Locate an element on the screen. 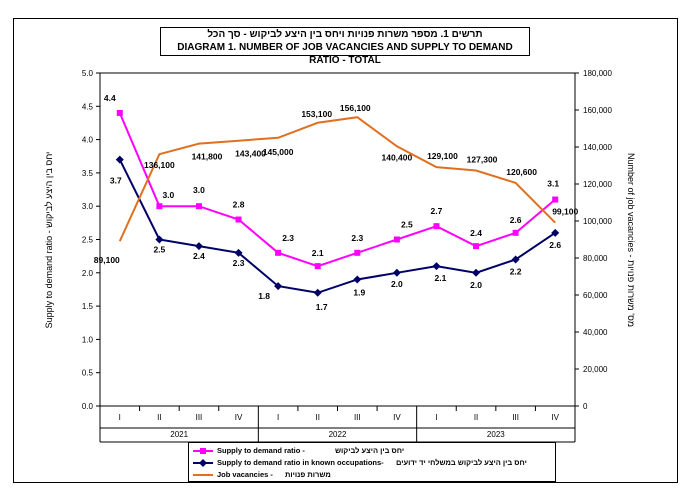 The height and width of the screenshot is (499, 698). legend-label-hebrew: יחס בין היצע לביקוש is located at coordinates (370, 450).